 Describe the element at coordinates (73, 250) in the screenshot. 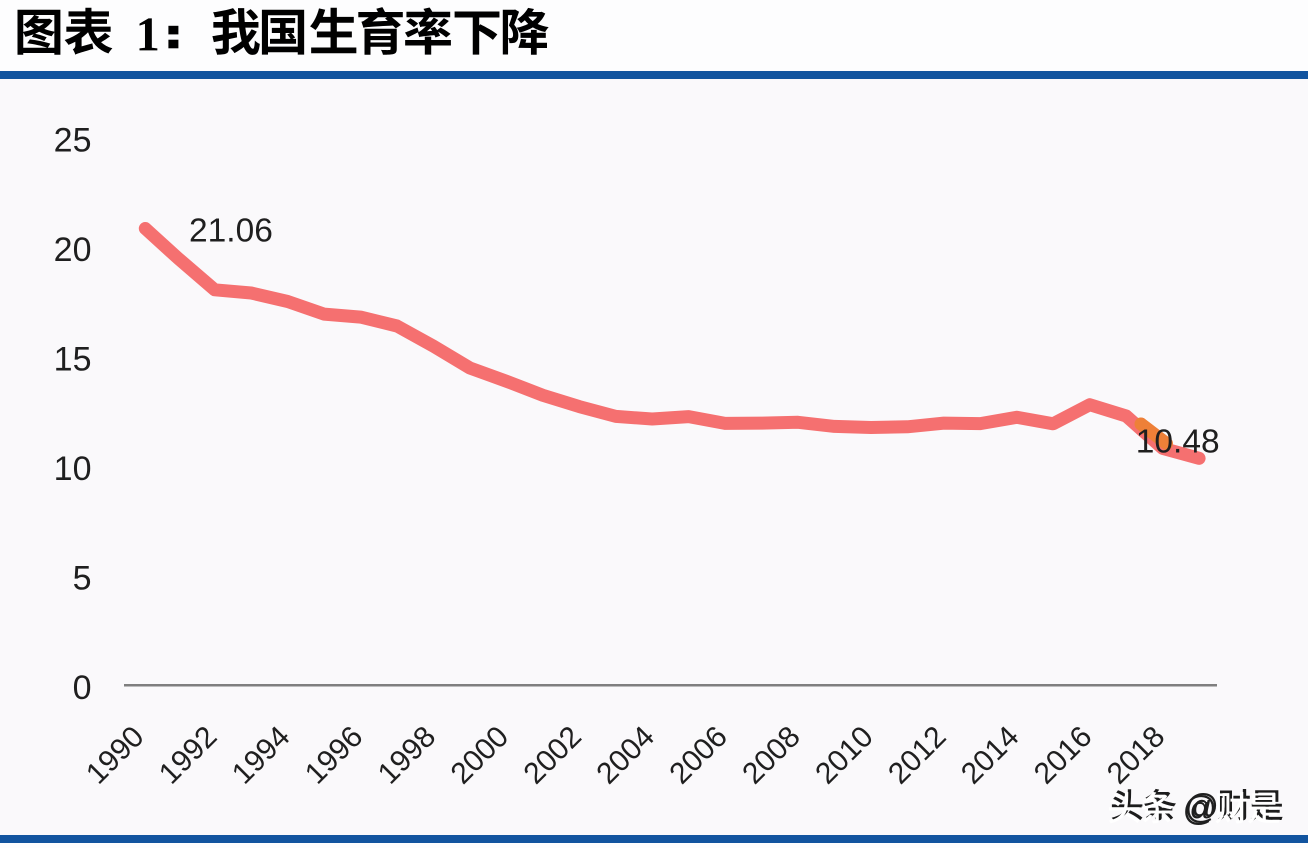

I see `svg-text: 20` at that location.